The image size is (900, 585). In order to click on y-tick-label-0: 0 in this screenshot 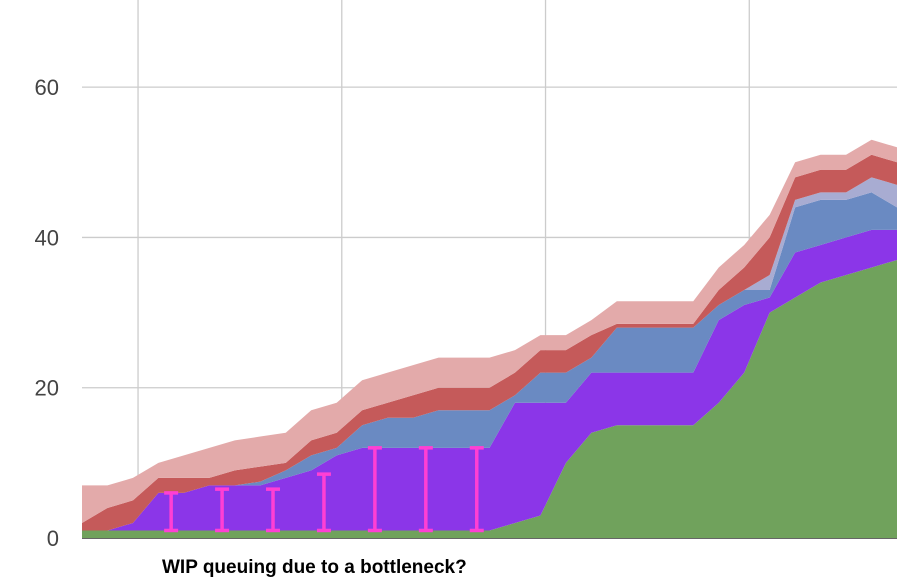, I will do `click(53, 538)`.